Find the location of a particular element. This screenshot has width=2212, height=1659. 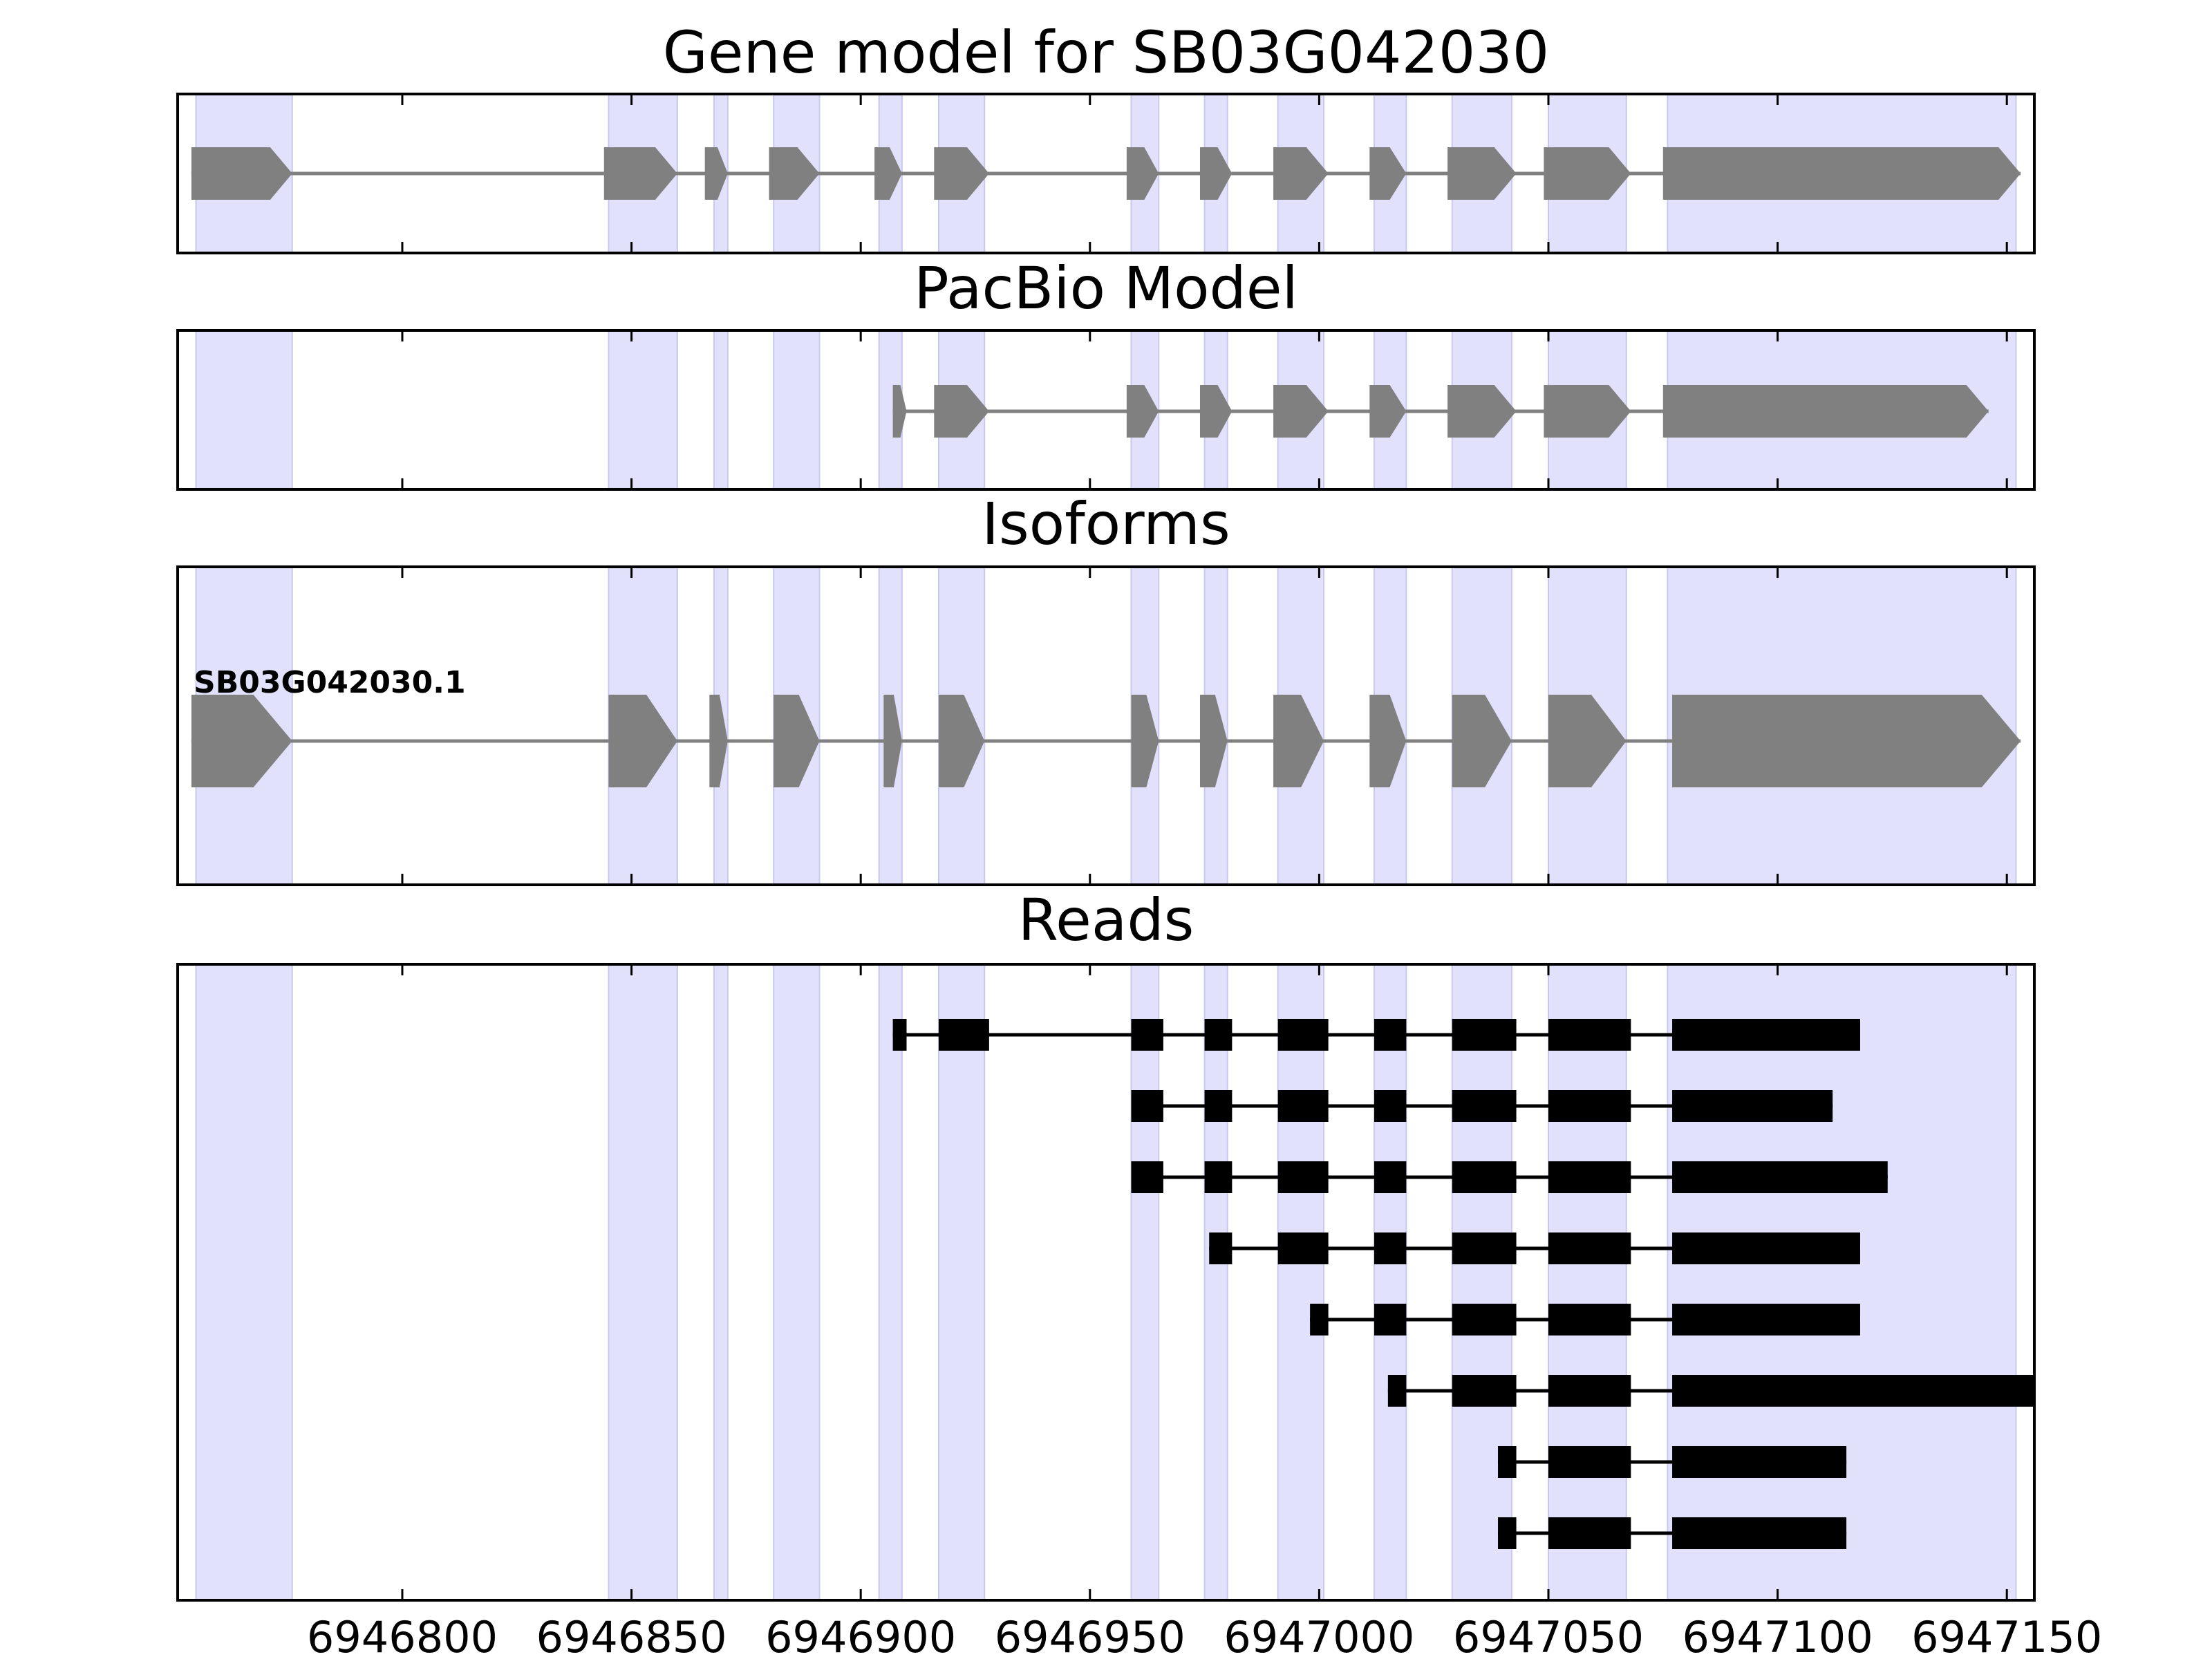

reads-title: Reads is located at coordinates (1106, 920).